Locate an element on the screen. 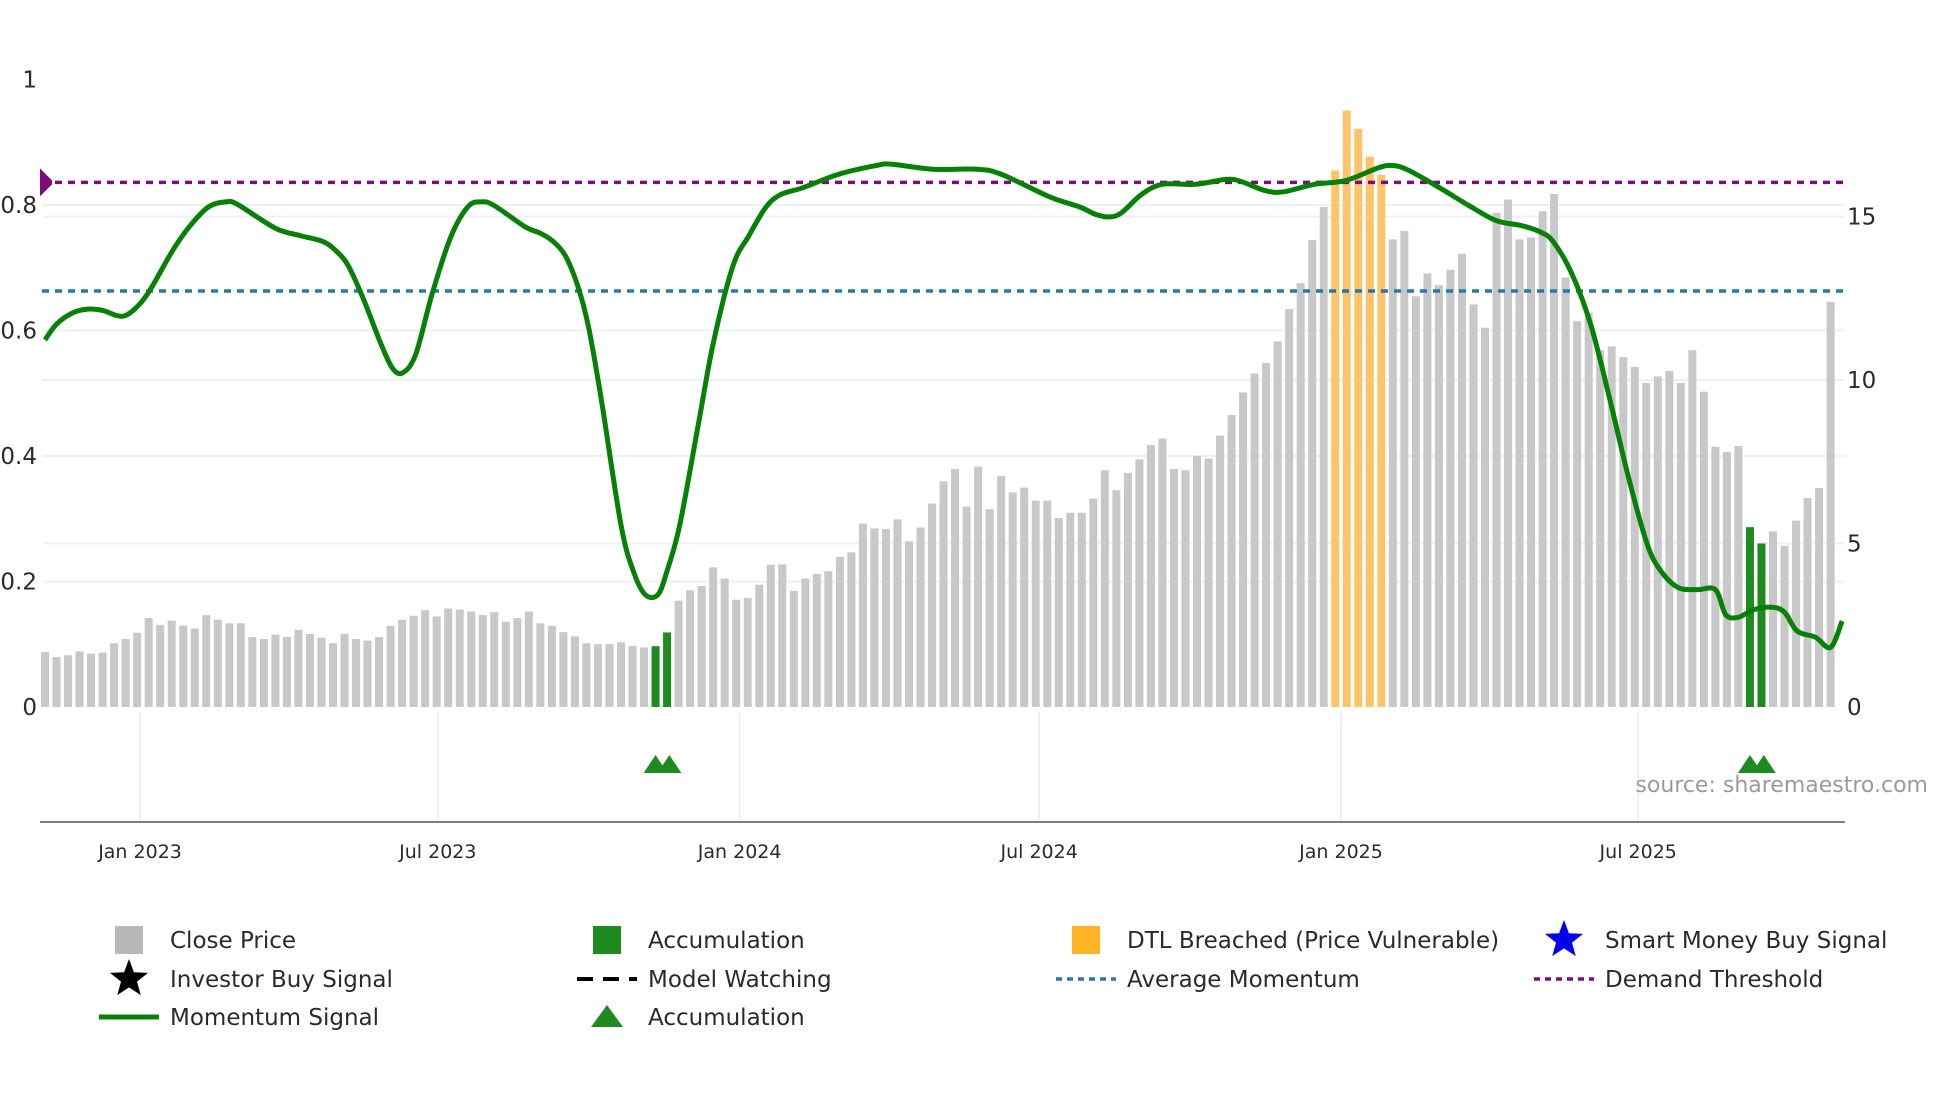 The image size is (1960, 1106). legend-label: Smart Money Buy Signal is located at coordinates (1746, 941).